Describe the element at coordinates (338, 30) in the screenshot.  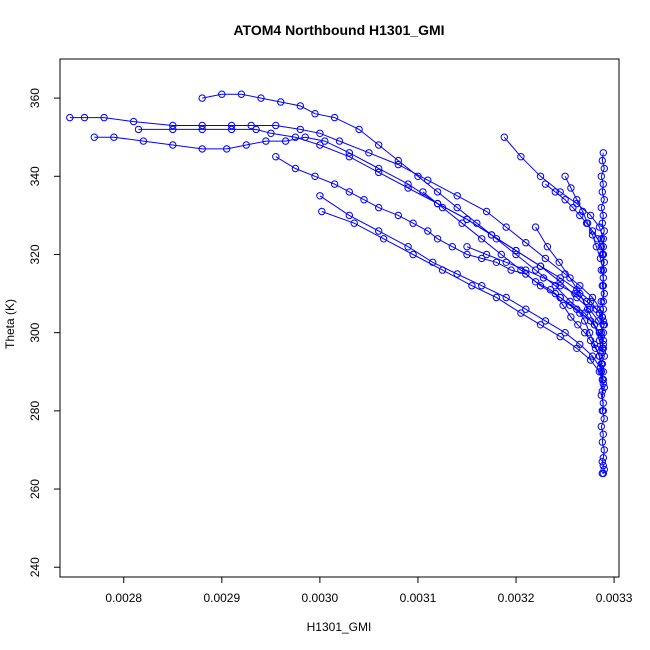
I see `chart-title: ATOM4 Northbound H1301_GMI` at that location.